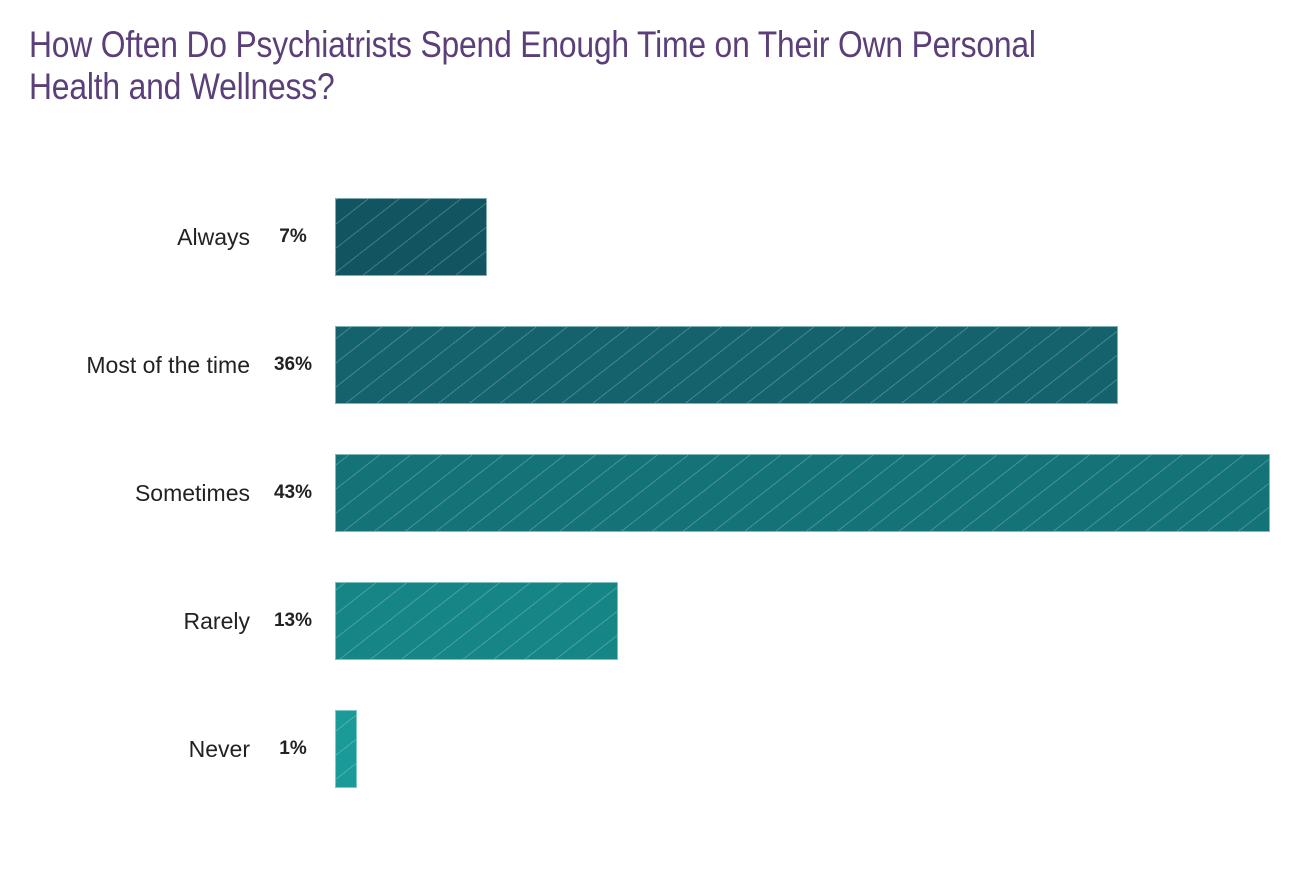 This screenshot has width=1290, height=878. What do you see at coordinates (645, 237) in the screenshot?
I see `bar-row-always: Always 7%` at bounding box center [645, 237].